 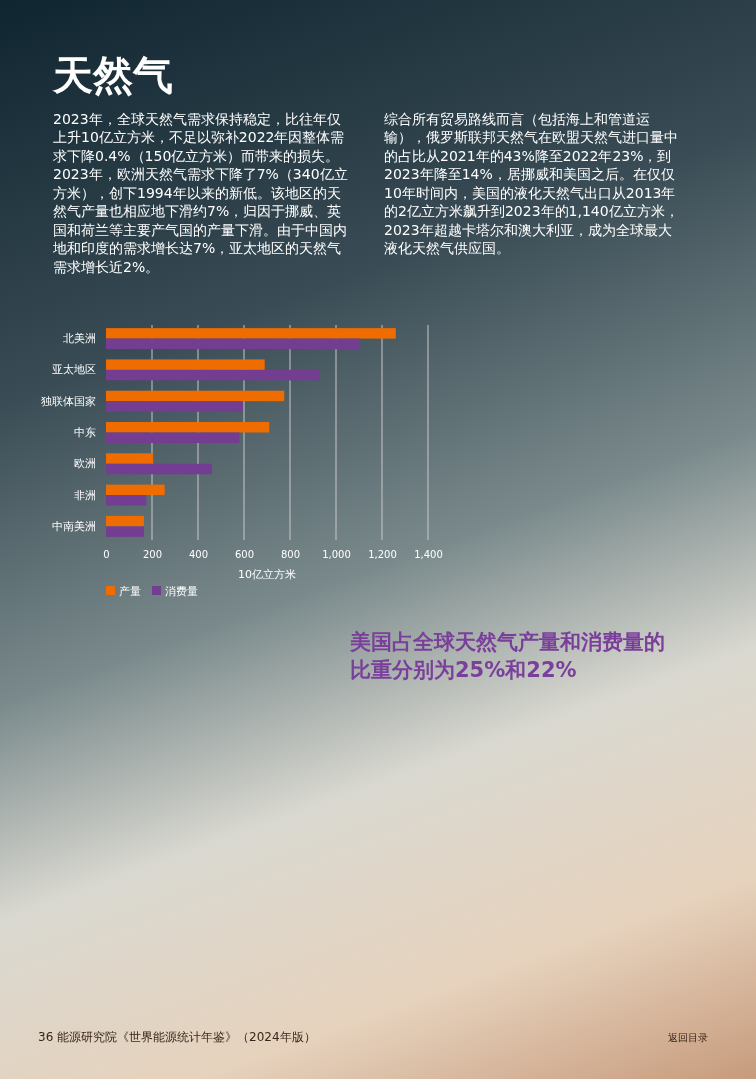 What do you see at coordinates (85, 495) in the screenshot?
I see `y-tick-label: 非洲` at bounding box center [85, 495].